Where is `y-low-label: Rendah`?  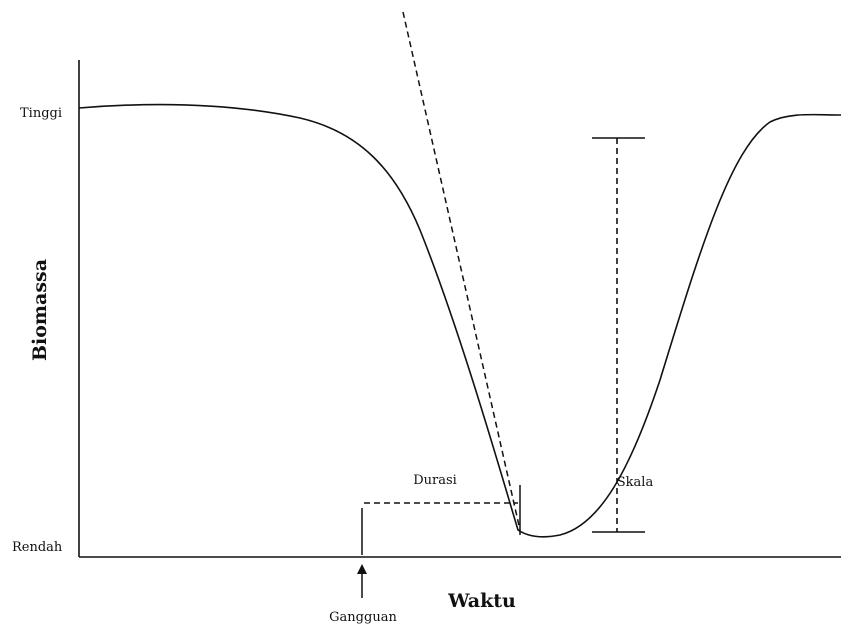 y-low-label: Rendah is located at coordinates (37, 547).